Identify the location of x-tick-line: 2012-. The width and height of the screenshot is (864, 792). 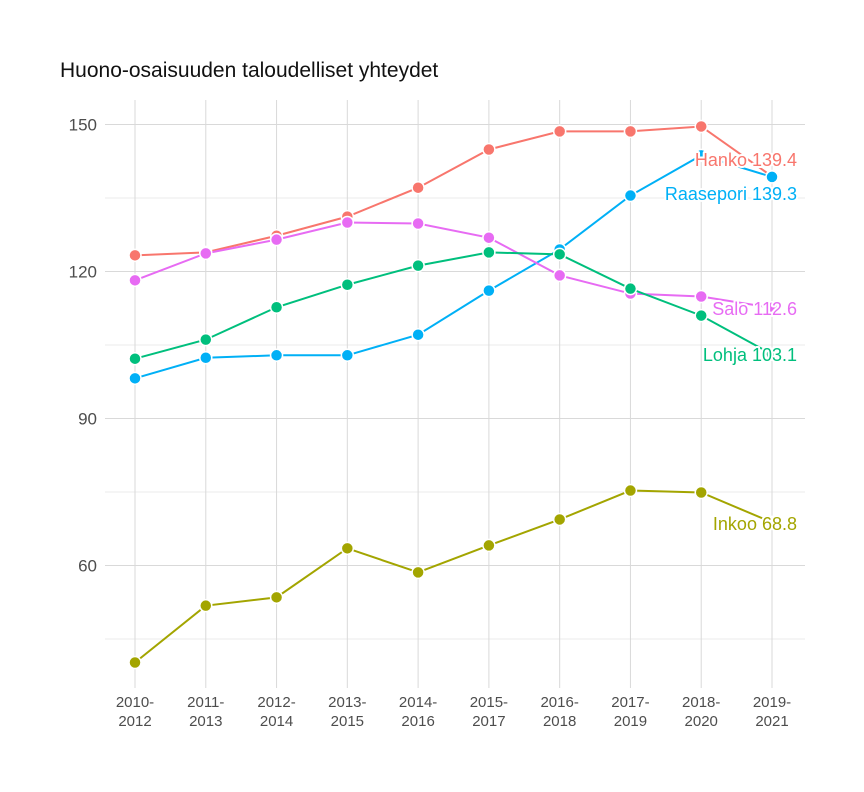
(276, 702).